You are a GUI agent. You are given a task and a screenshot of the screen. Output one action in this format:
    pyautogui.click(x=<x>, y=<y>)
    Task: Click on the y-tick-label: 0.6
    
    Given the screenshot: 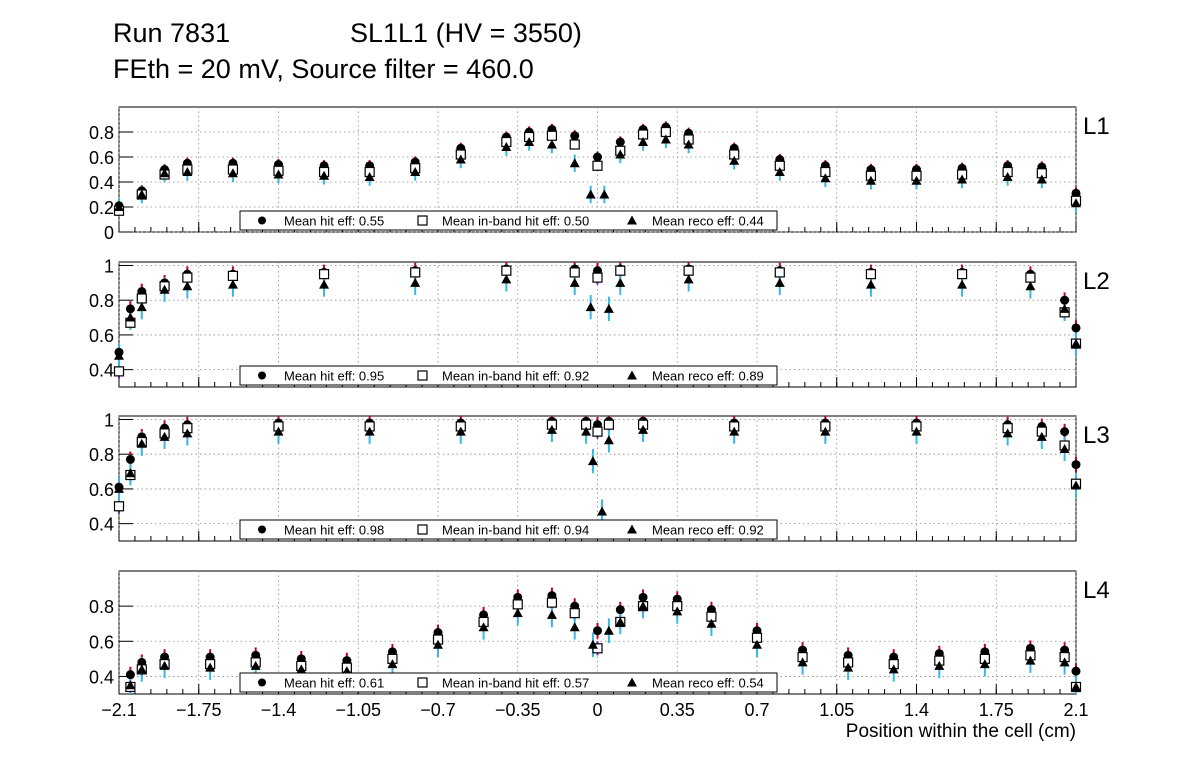 What is the action you would take?
    pyautogui.click(x=101, y=158)
    